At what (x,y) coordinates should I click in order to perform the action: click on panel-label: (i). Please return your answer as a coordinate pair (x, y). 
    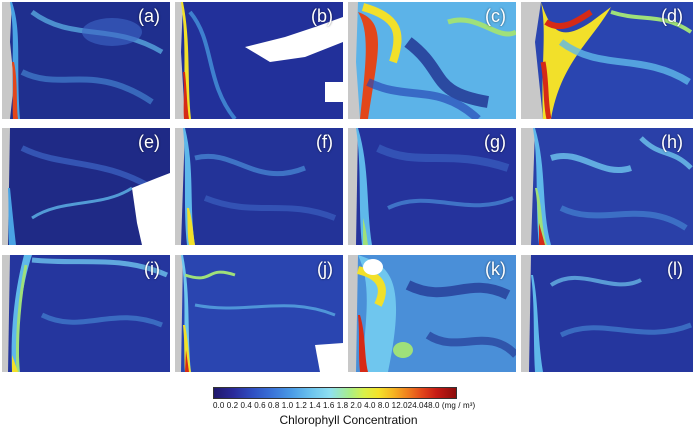
    Looking at the image, I should click on (152, 269).